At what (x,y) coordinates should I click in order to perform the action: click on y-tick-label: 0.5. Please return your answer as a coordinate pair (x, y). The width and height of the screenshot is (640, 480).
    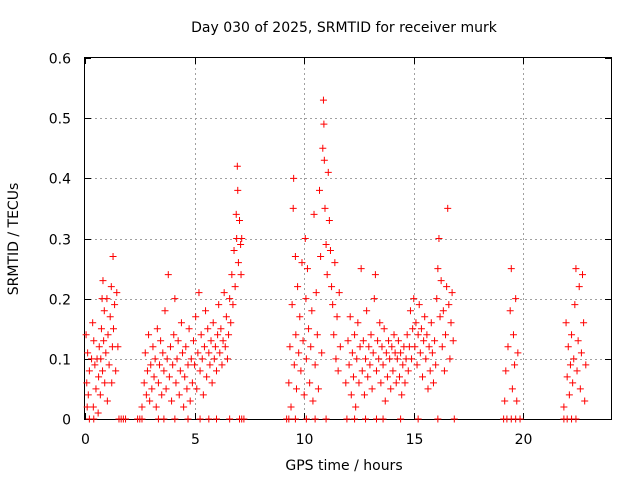
    Looking at the image, I should click on (60, 120).